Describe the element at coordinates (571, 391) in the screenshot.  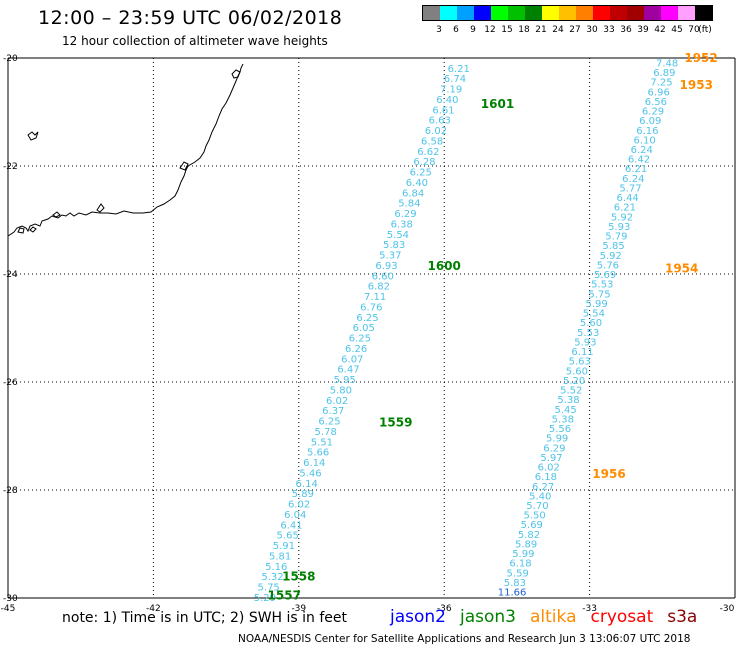
I see `swh-value: 5.52` at that location.